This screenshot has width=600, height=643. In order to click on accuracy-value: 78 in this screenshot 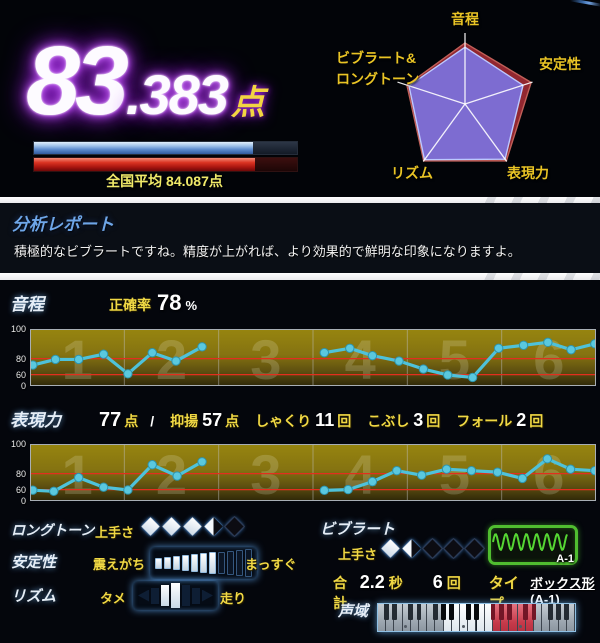, I will do `click(169, 302)`.